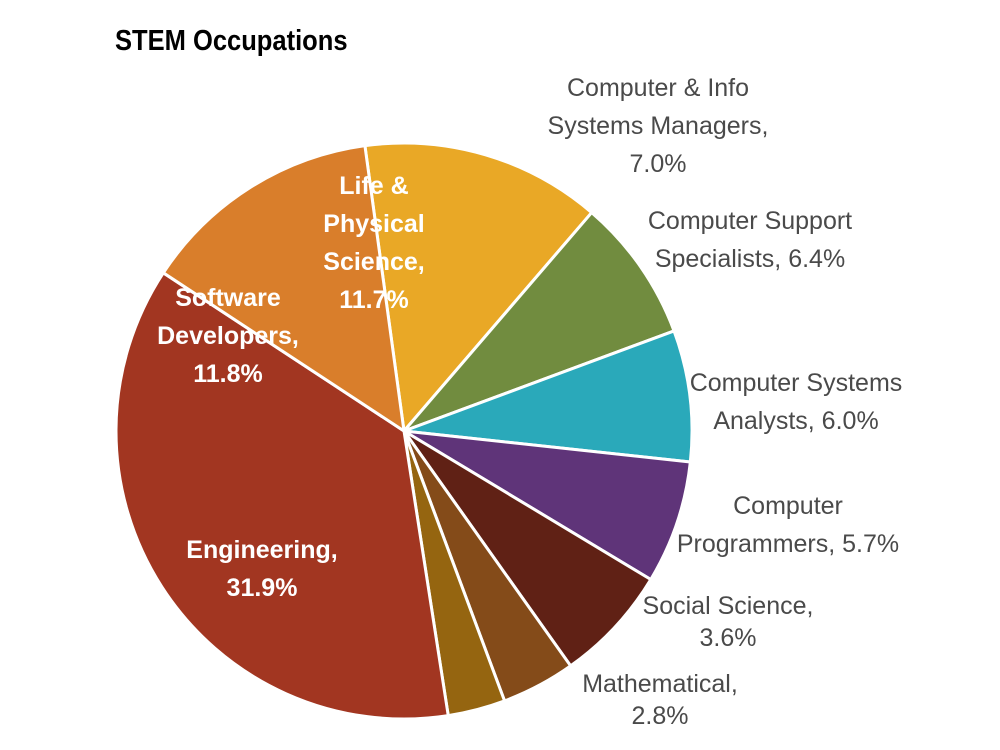 The image size is (1000, 750). What do you see at coordinates (728, 638) in the screenshot?
I see `slice-label-line: 3.6%` at bounding box center [728, 638].